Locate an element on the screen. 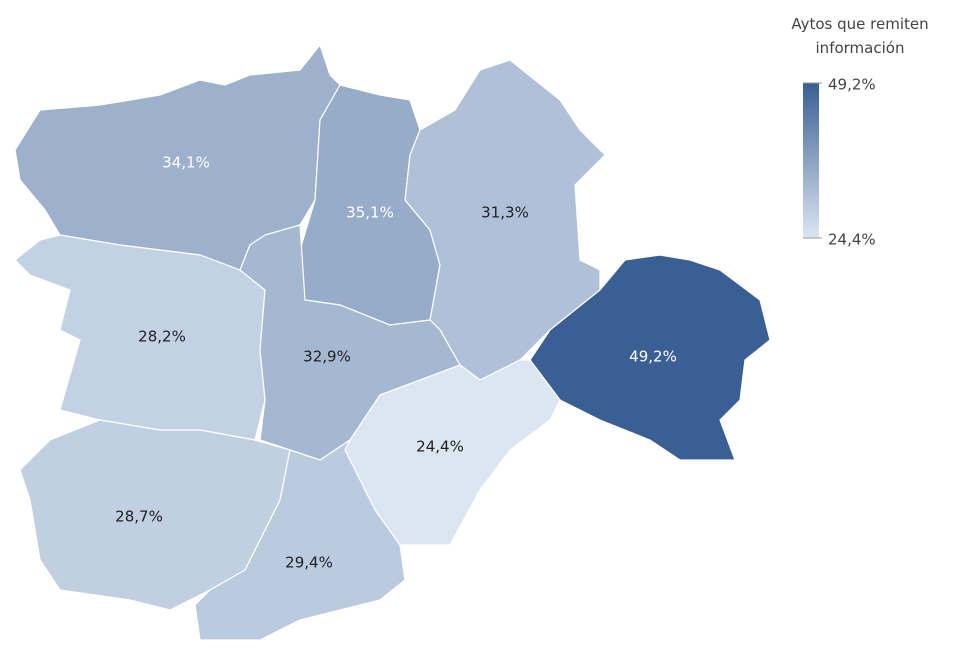 The image size is (959, 652). region-label: 49,2% is located at coordinates (653, 357).